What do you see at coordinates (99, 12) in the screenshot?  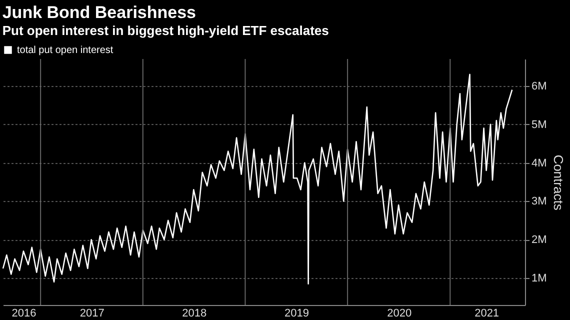 I see `chart-title: Junk Bond Bearishness` at bounding box center [99, 12].